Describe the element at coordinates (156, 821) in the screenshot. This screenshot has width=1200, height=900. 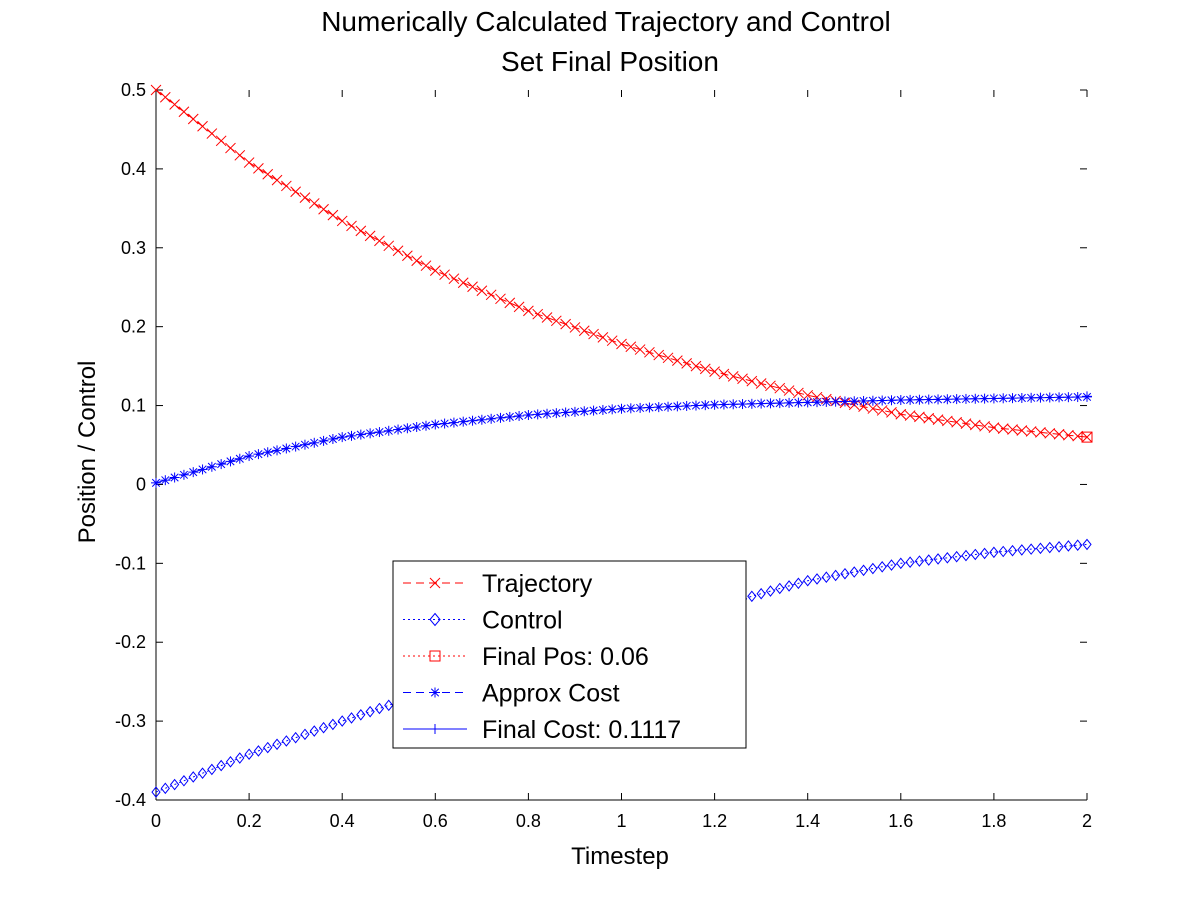
I see `x-tick-label: 0` at that location.